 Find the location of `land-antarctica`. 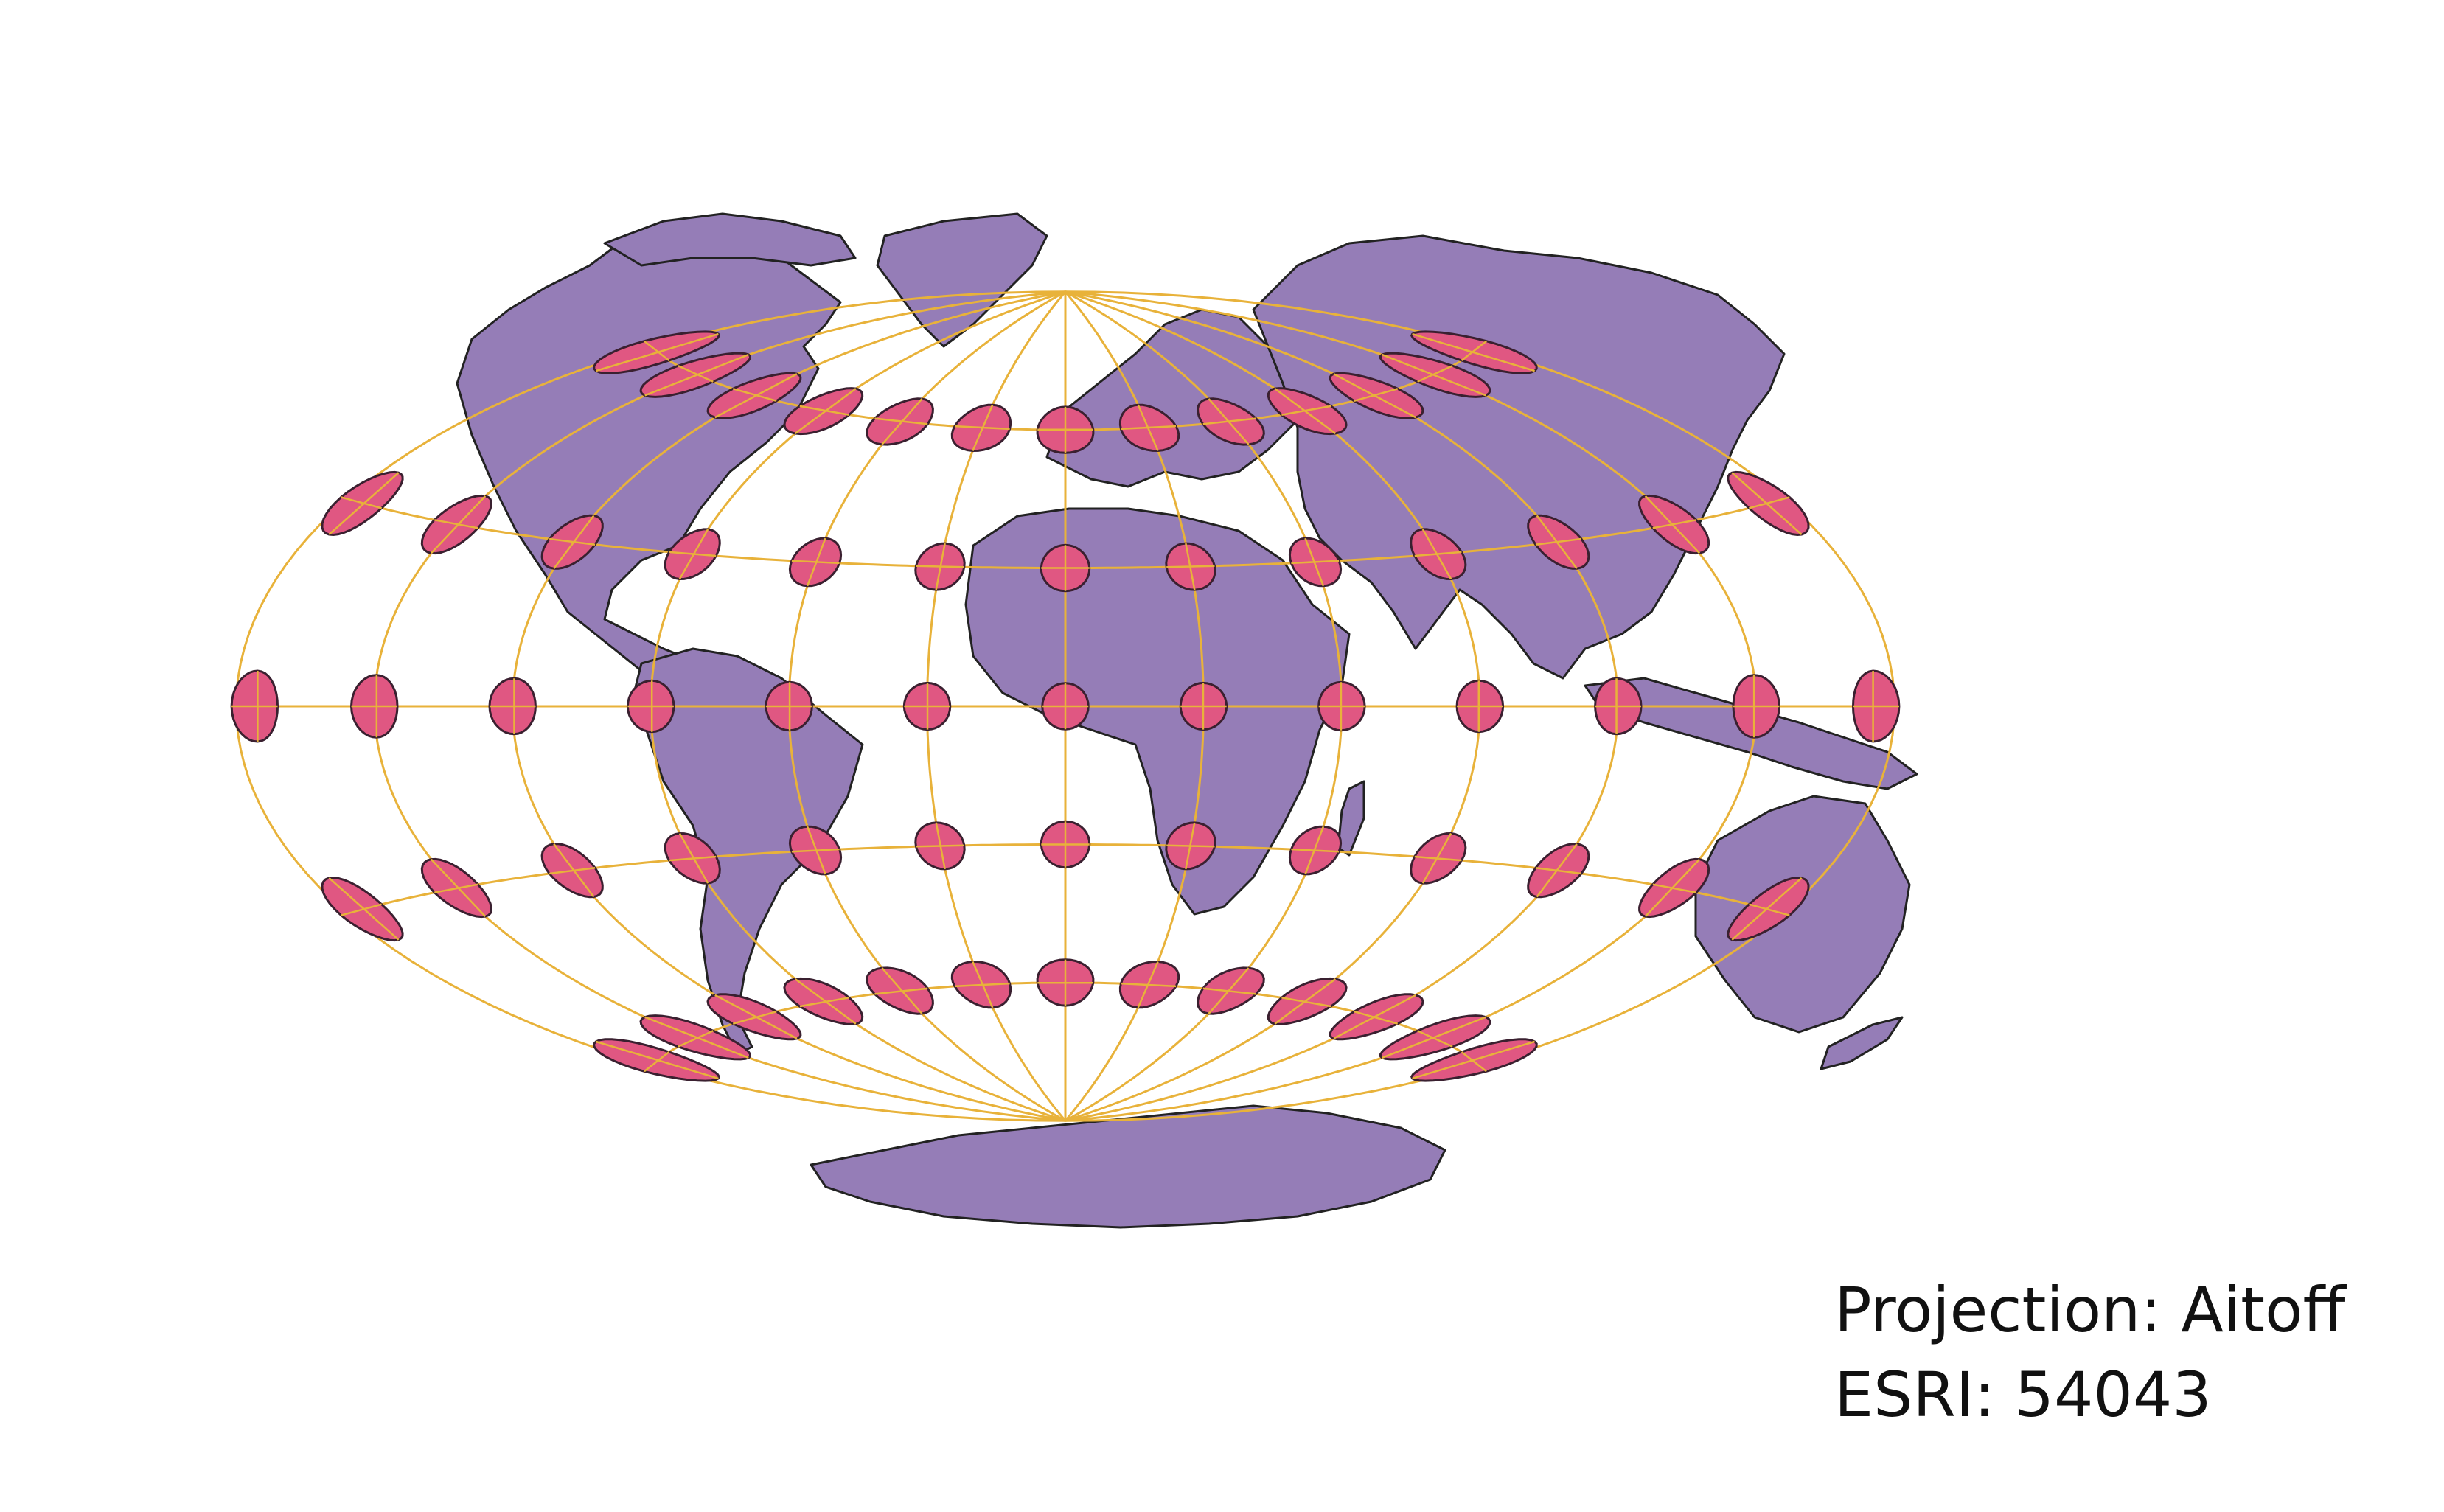

land-antarctica is located at coordinates (1128, 1166).